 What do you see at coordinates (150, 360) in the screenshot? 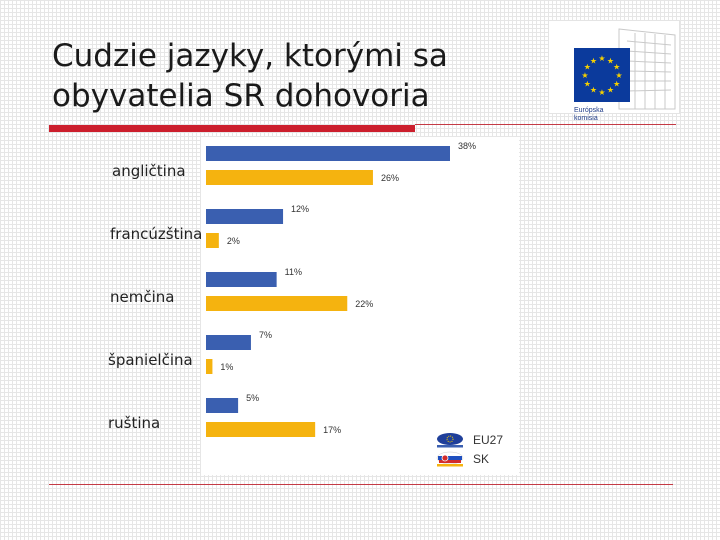
I see `category-label-3: španielčina` at bounding box center [150, 360].